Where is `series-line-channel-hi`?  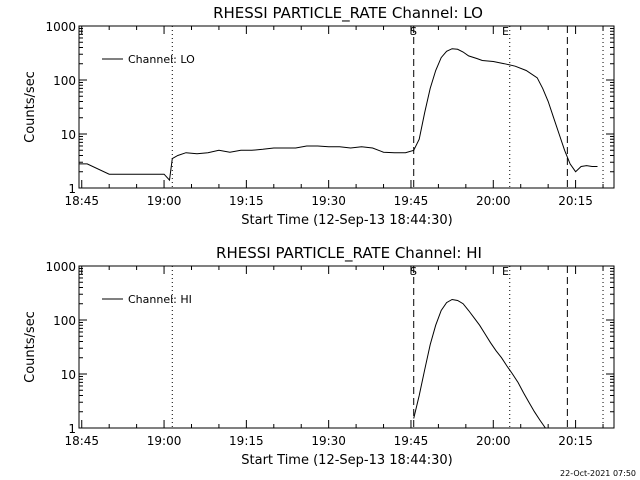 series-line-channel-hi is located at coordinates (479, 363).